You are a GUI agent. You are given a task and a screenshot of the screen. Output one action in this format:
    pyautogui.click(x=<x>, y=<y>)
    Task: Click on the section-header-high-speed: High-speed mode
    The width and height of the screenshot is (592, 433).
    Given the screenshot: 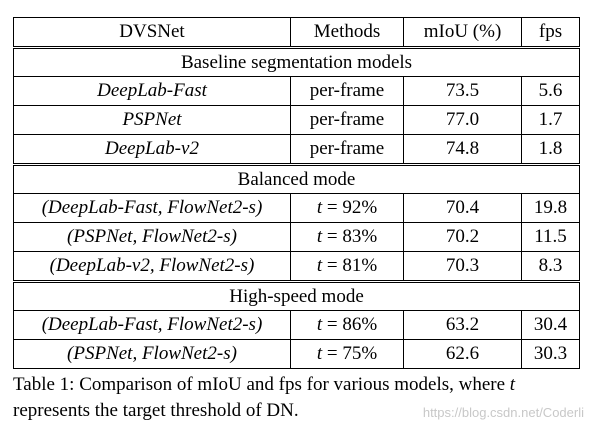 What is the action you would take?
    pyautogui.click(x=296, y=295)
    